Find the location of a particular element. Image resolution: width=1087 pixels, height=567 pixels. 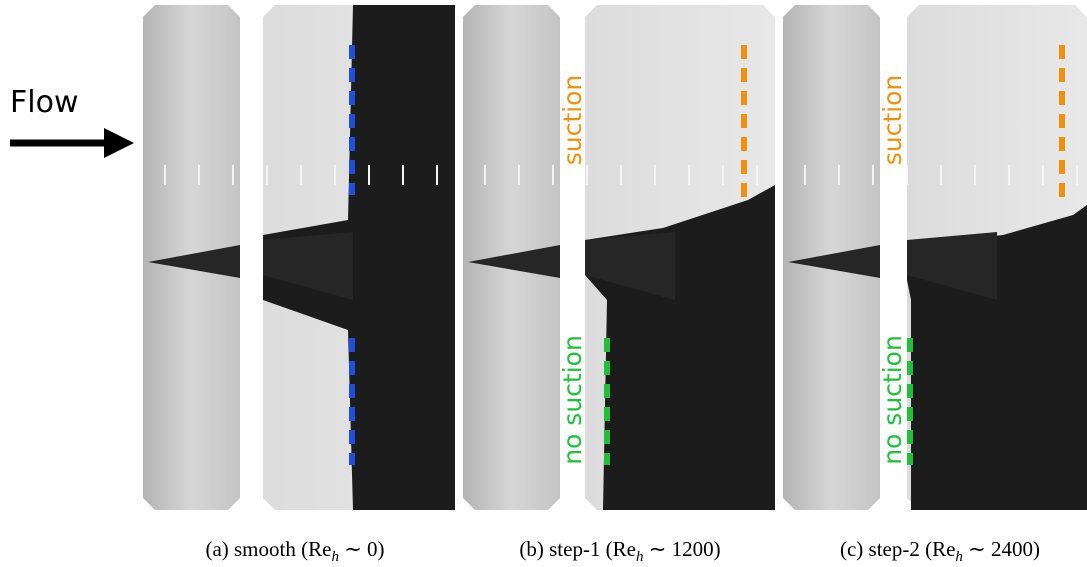

caption: (a) smooth (Reh ∼ 0) is located at coordinates (294, 551).